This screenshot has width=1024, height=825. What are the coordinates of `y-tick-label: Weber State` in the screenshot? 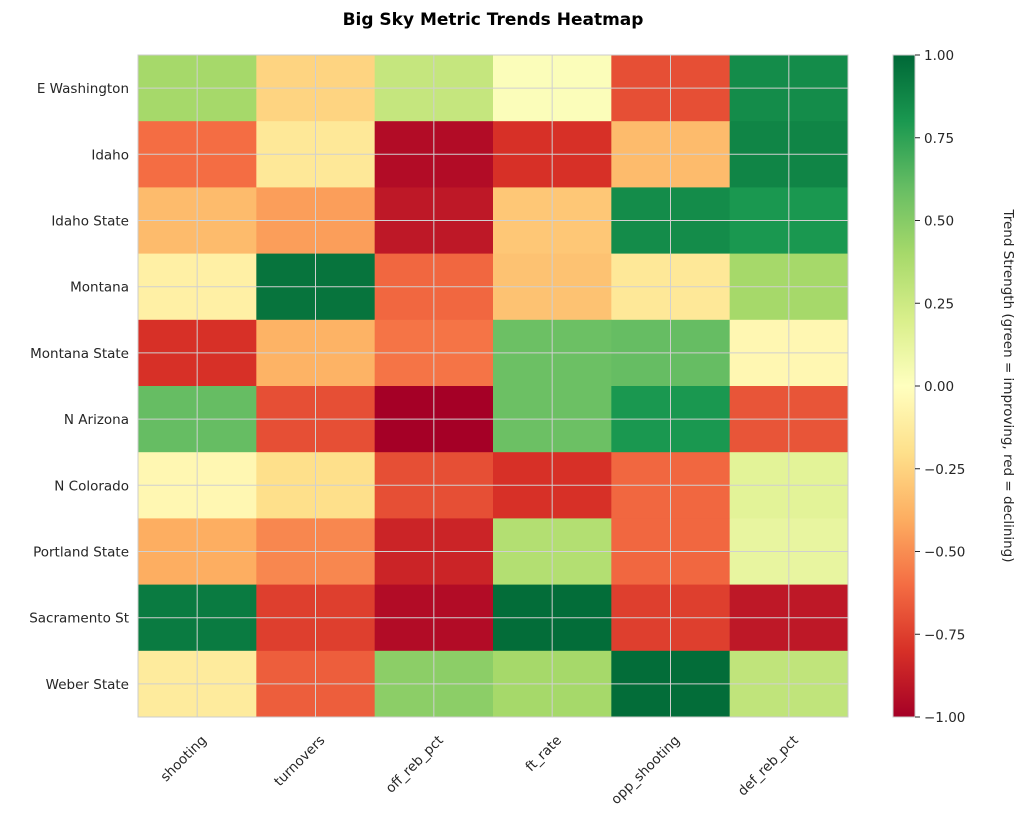 It's located at (87, 685).